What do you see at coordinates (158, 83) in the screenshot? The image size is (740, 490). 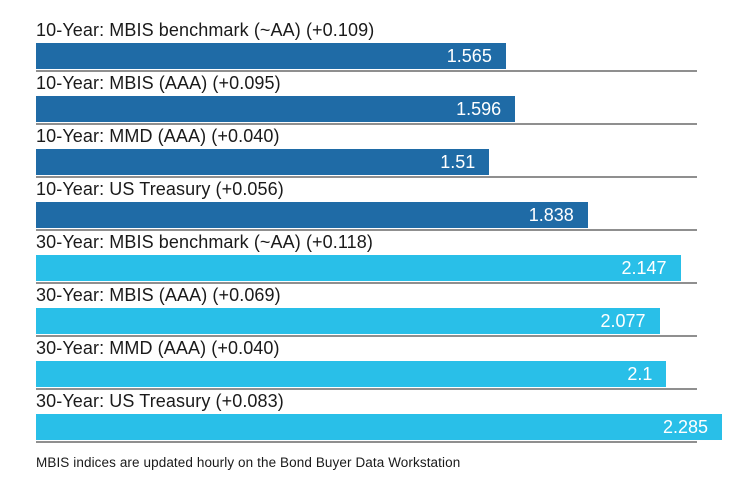 I see `bar-label: 10-Year: MBIS (AAA) (+0.095)` at bounding box center [158, 83].